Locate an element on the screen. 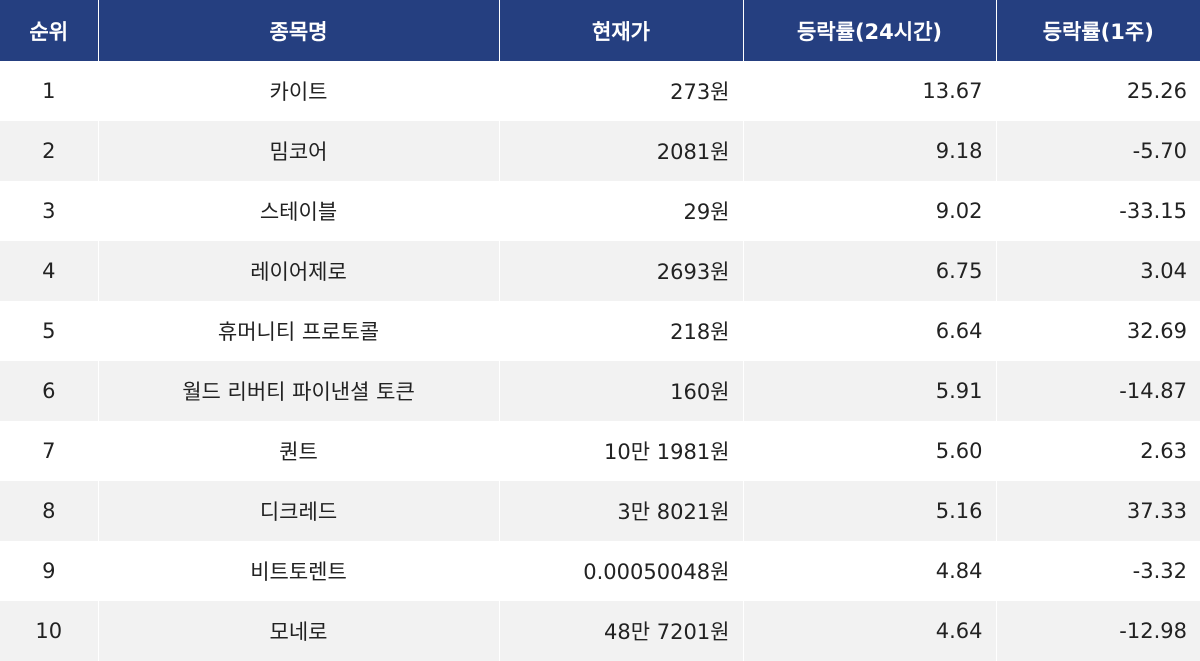 The height and width of the screenshot is (661, 1200). change-24h-cell: 4.64 is located at coordinates (870, 631).